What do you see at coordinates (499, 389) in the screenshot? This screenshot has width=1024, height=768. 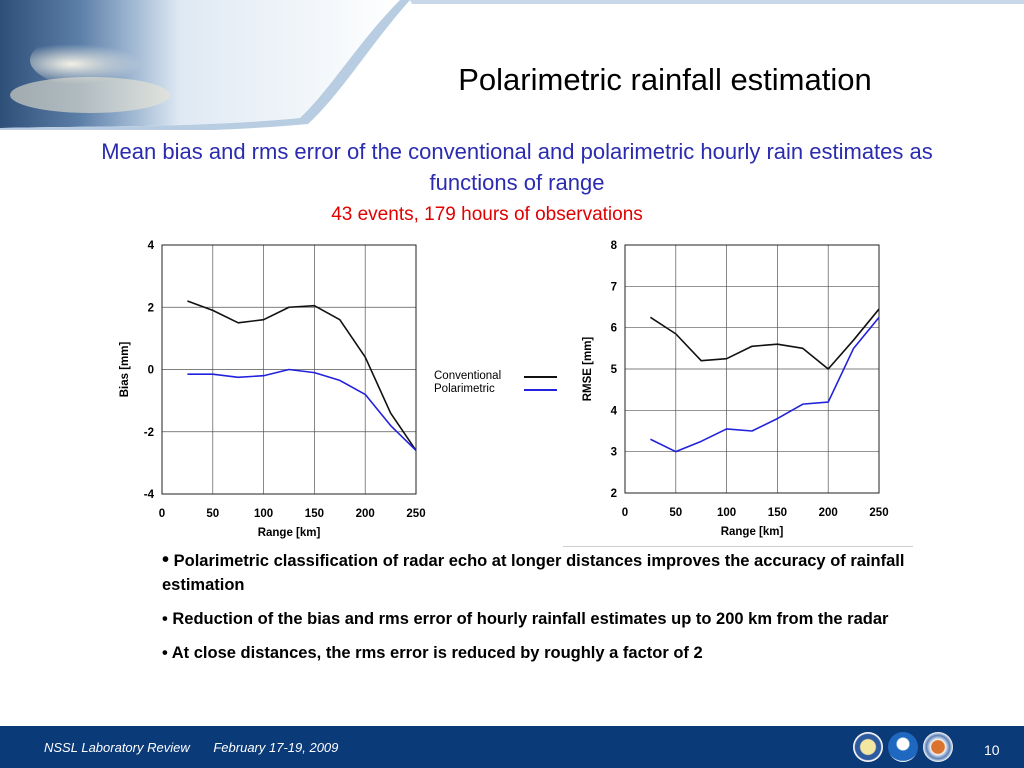 I see `legend-item-polarimetric: Polarimetric` at bounding box center [499, 389].